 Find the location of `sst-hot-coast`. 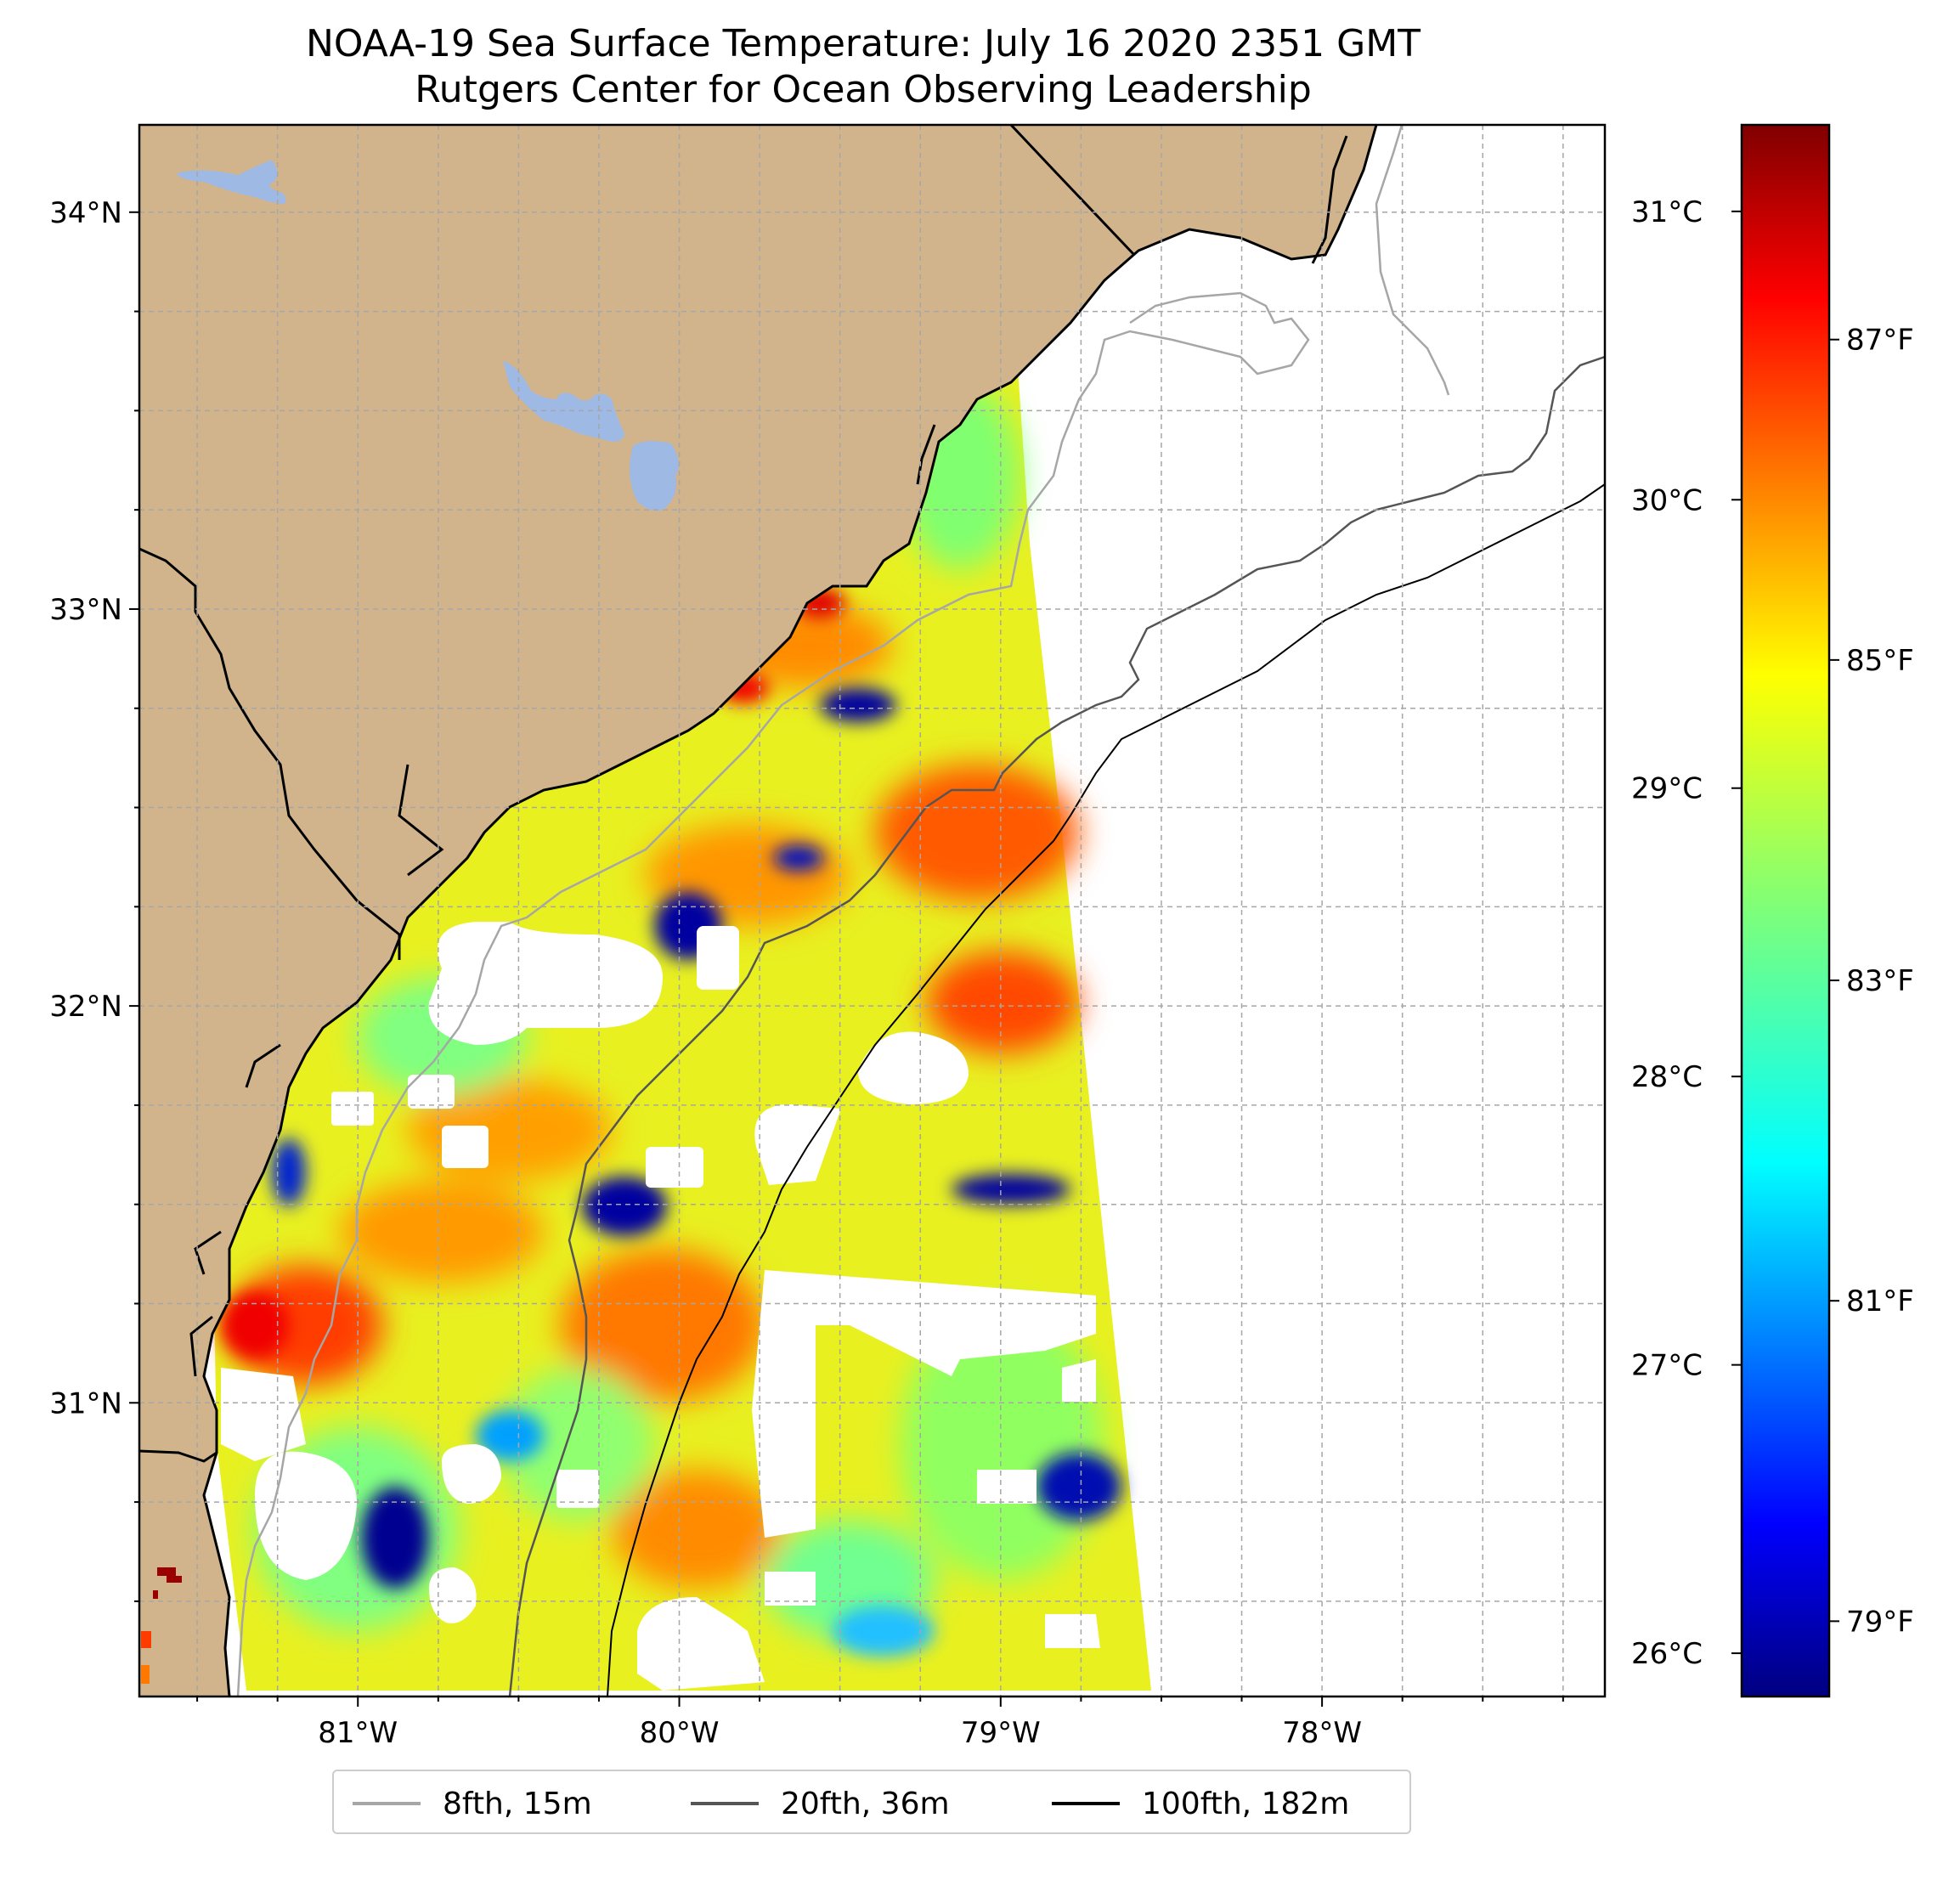

sst-hot-coast is located at coordinates (255, 1325).